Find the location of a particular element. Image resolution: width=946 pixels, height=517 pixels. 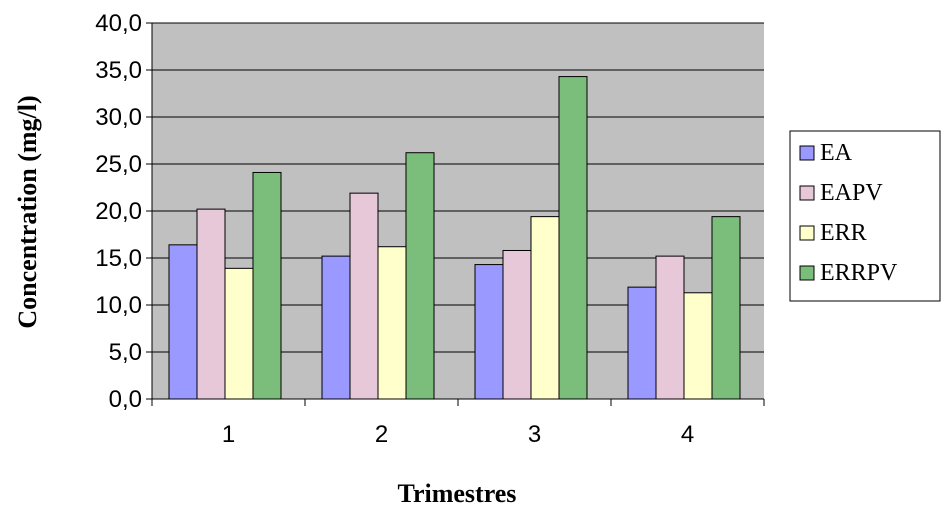

legend-box is located at coordinates (865, 216).